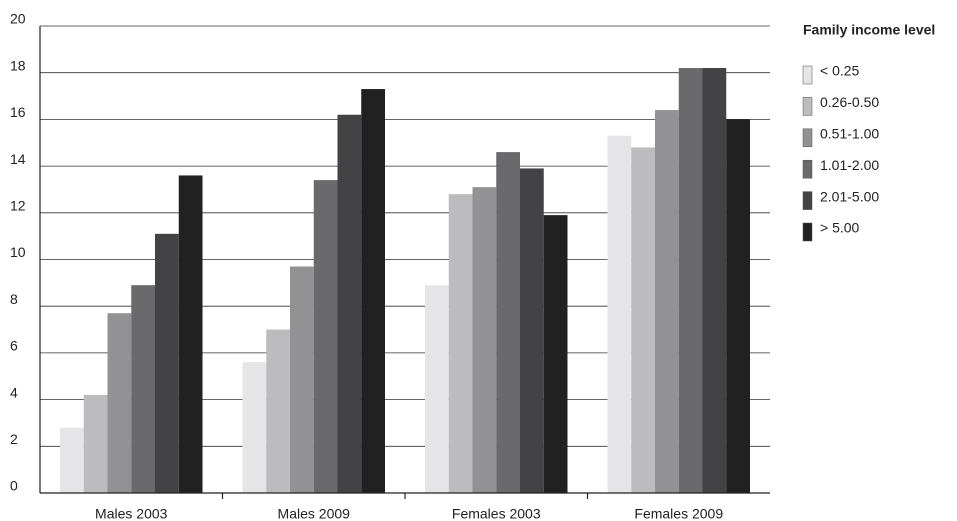 The image size is (957, 521). Describe the element at coordinates (849, 134) in the screenshot. I see `legend-label: 0.51-1.00` at that location.